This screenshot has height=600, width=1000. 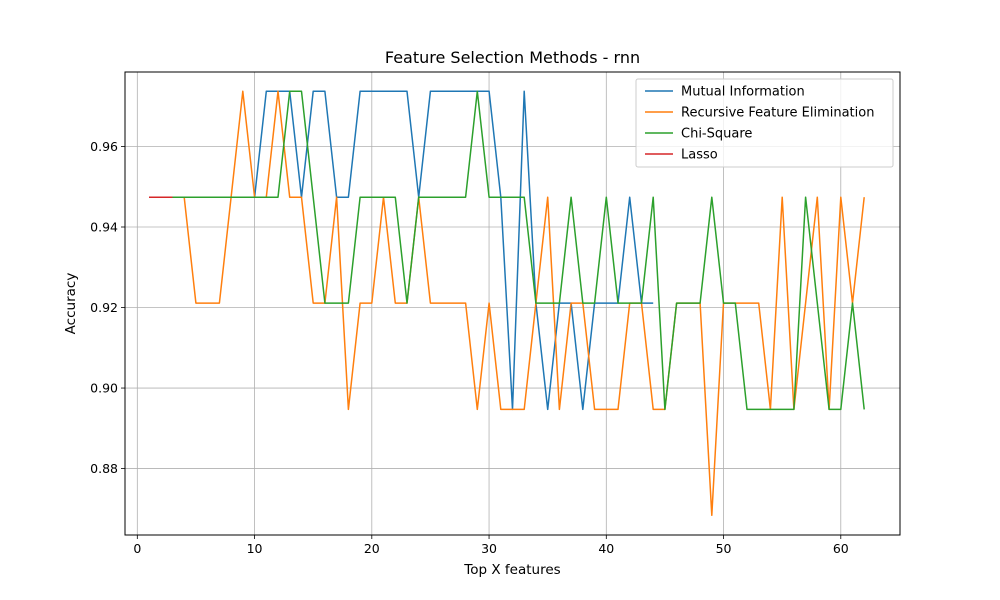 I want to click on y-tick-label: 0.92, so click(x=104, y=307).